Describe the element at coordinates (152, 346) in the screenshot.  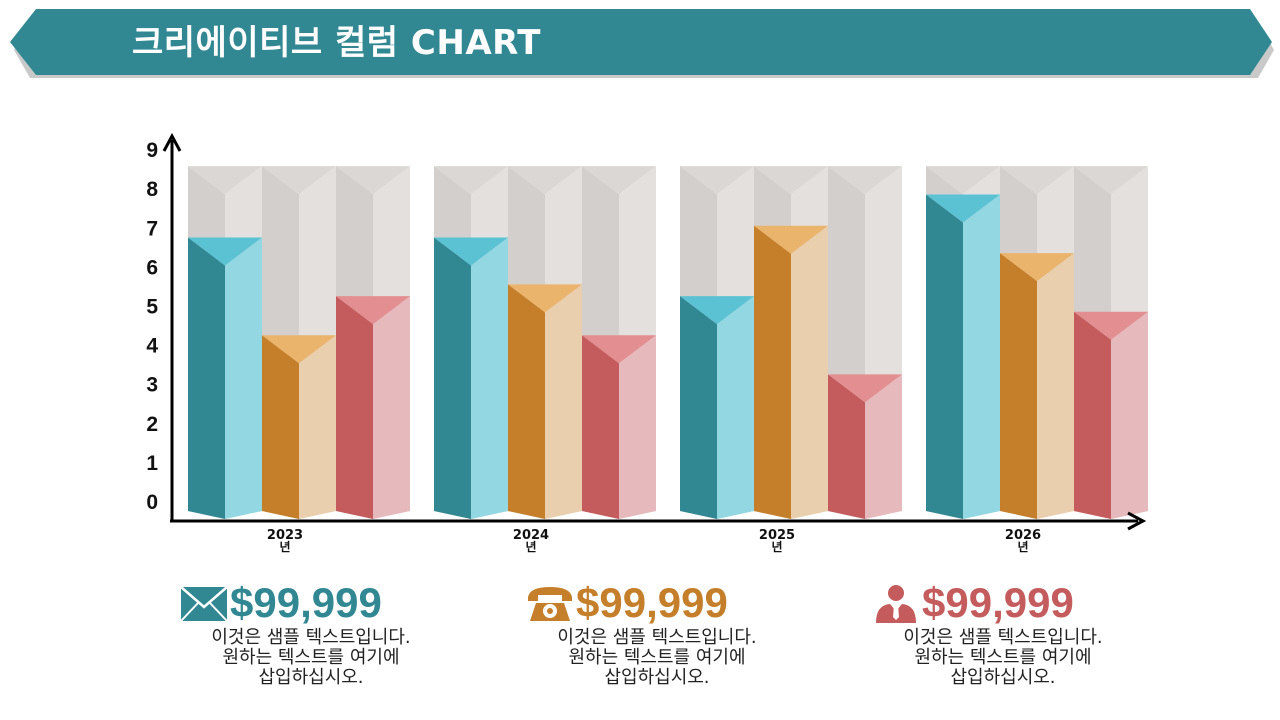
I see `y-tick-label: 4` at that location.